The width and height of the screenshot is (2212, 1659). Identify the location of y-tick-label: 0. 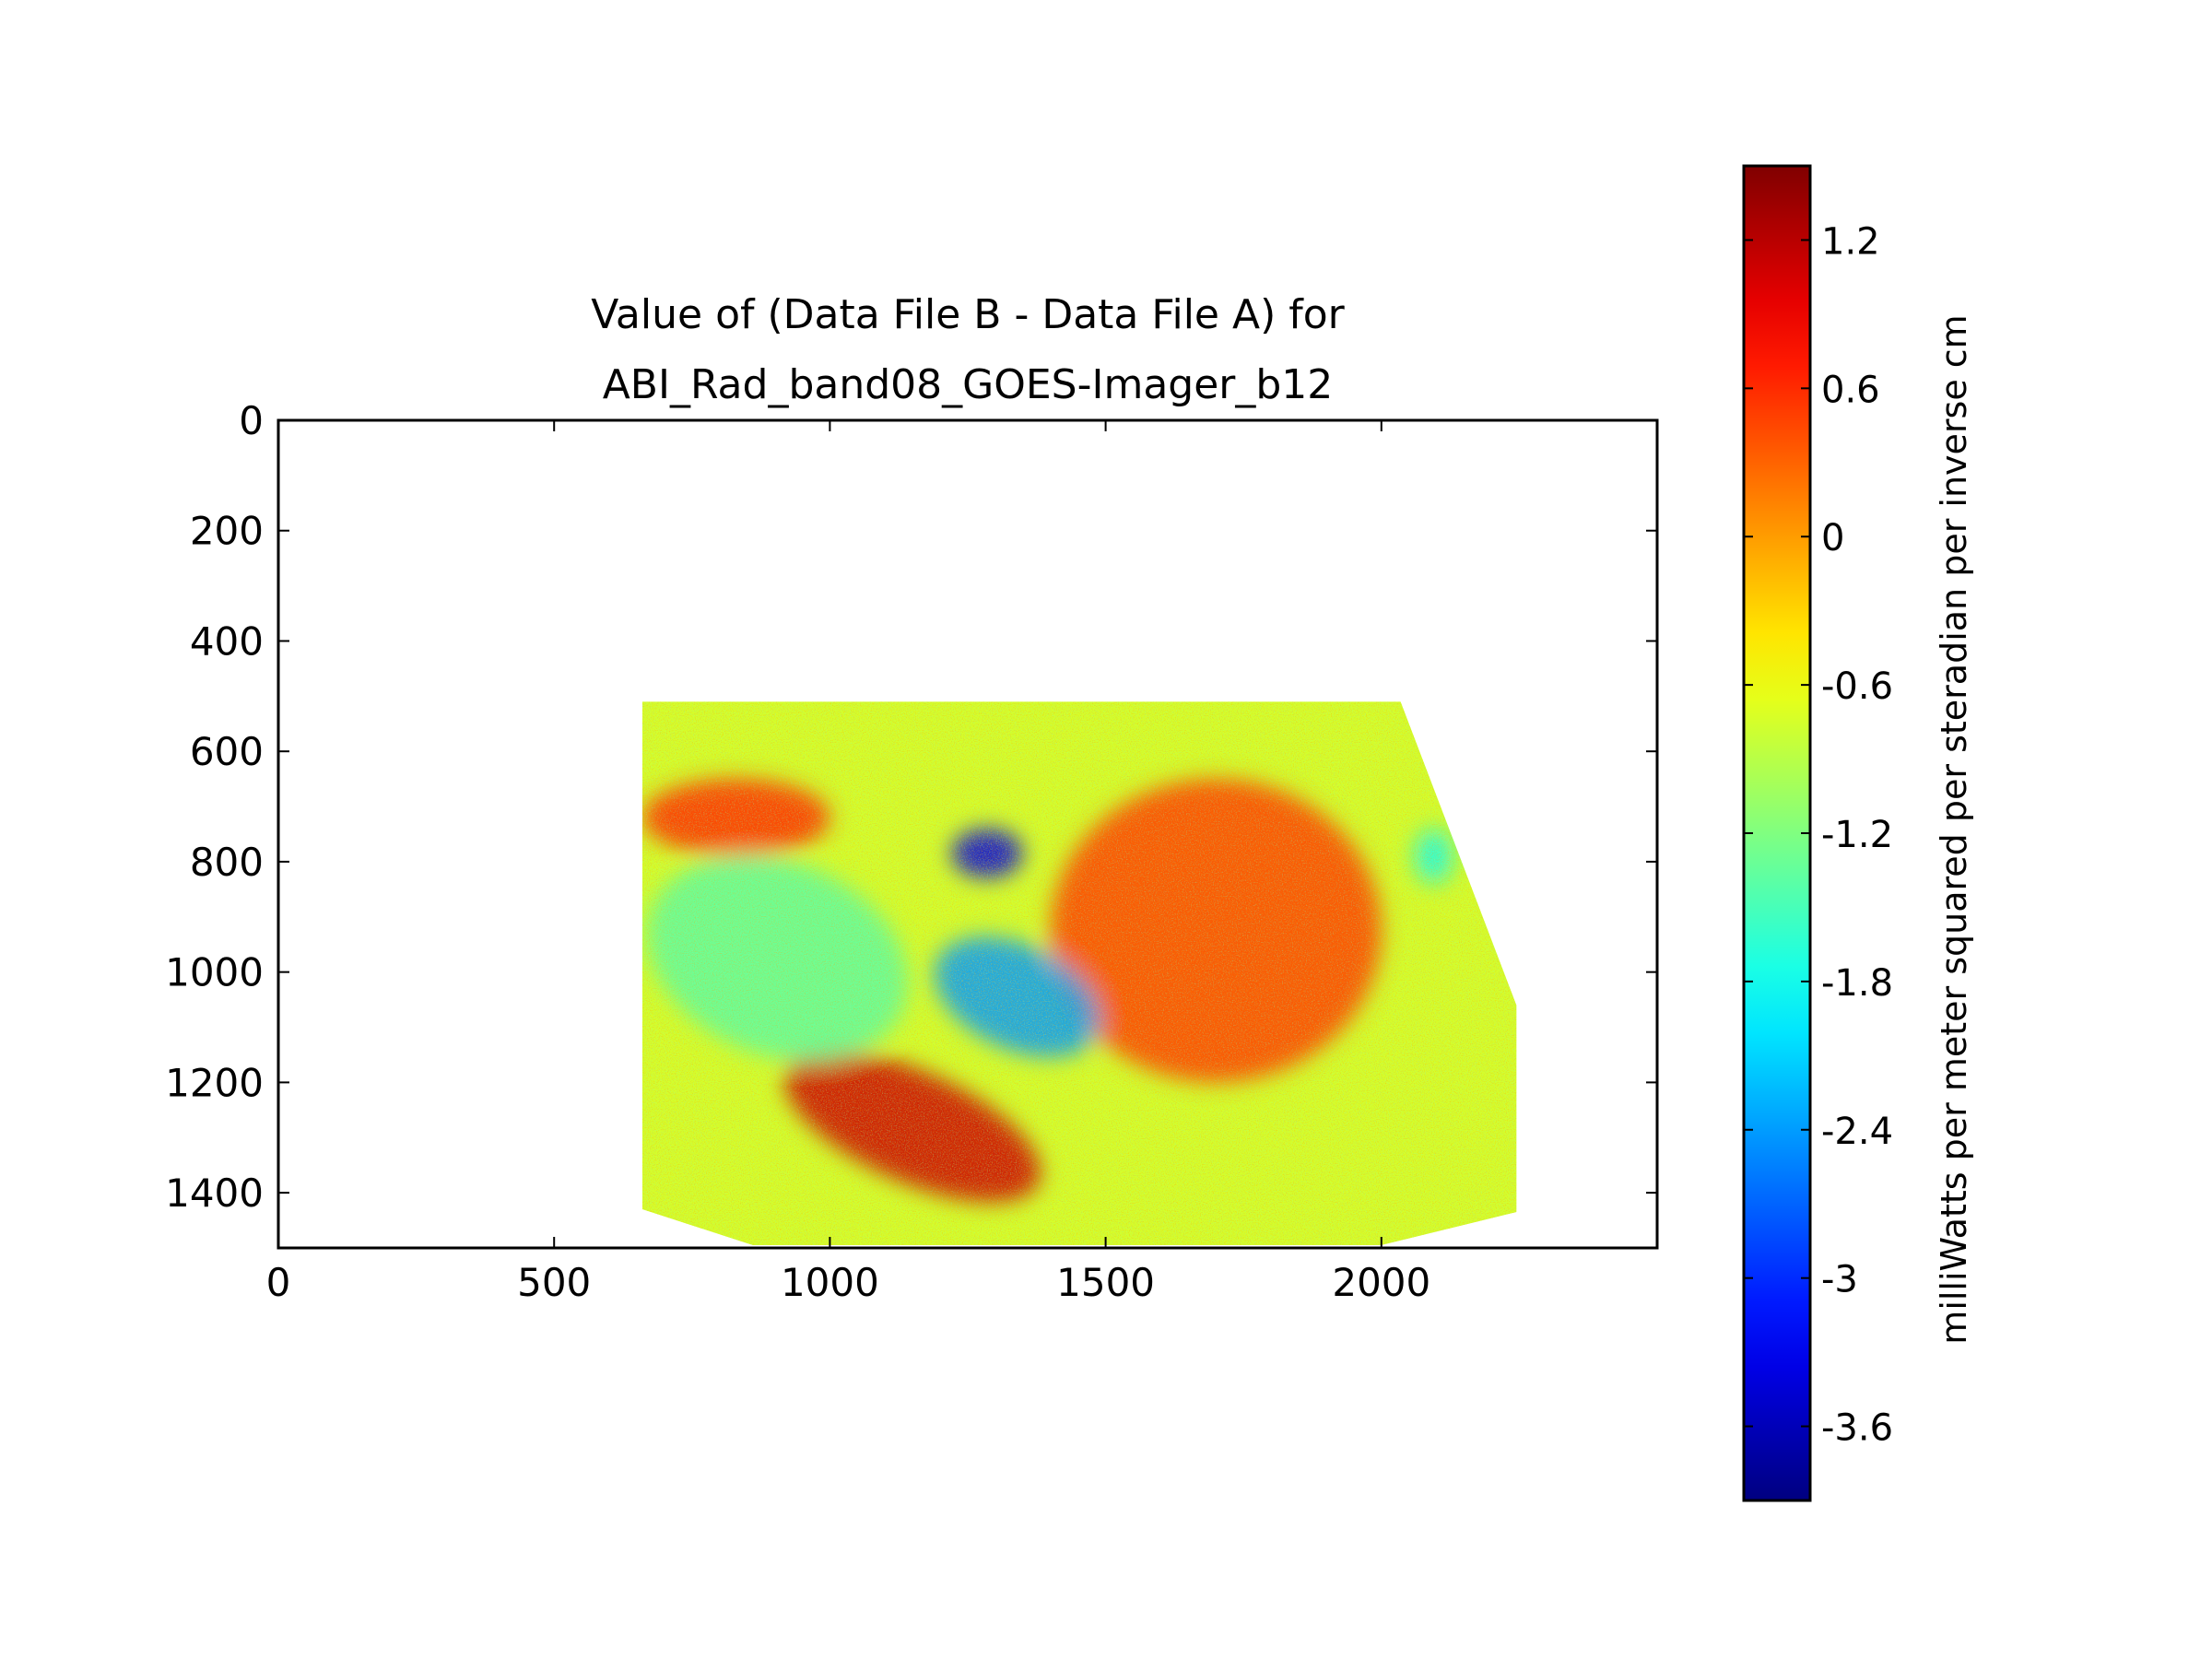
(251, 420).